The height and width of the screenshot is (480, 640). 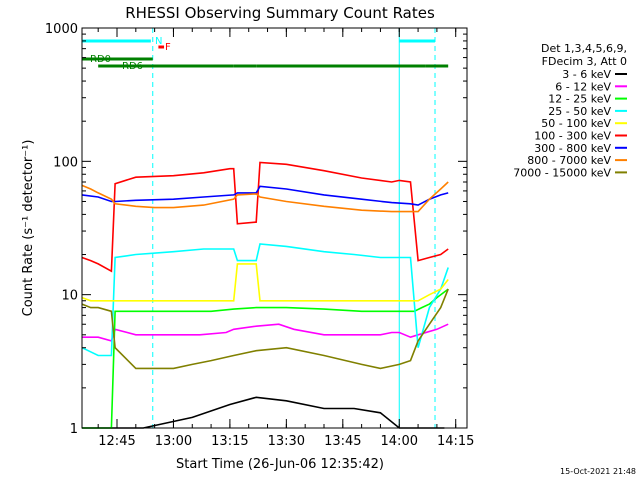 What do you see at coordinates (584, 48) in the screenshot?
I see `legend-header-line-1: Det 1,3,4,5,6,9,` at bounding box center [584, 48].